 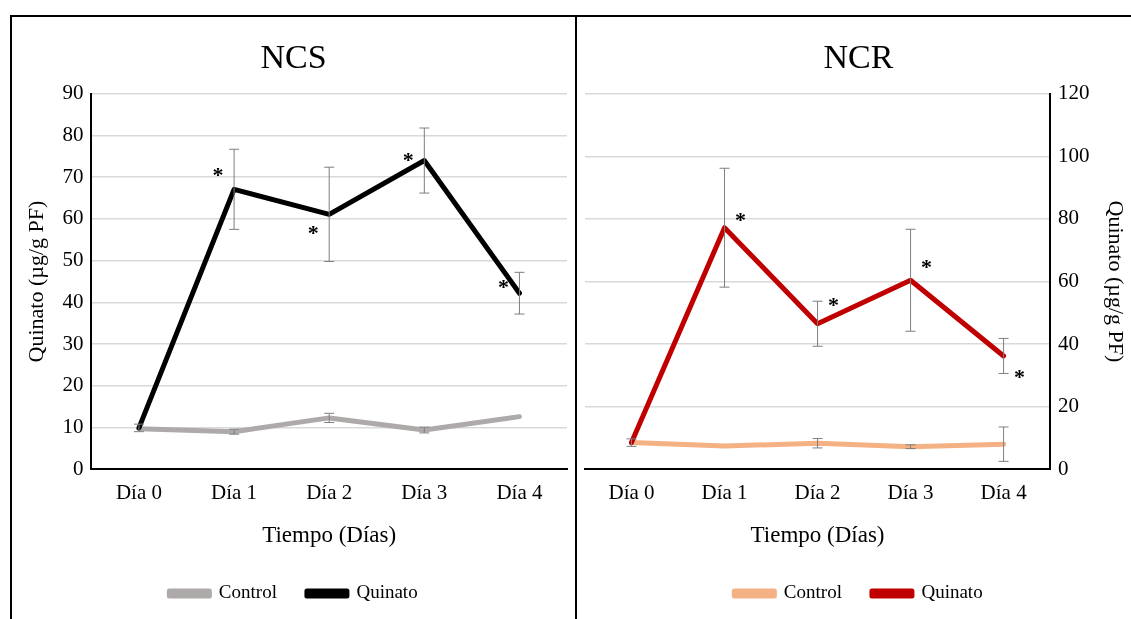 I want to click on y-tick-label: 90, so click(x=73, y=92).